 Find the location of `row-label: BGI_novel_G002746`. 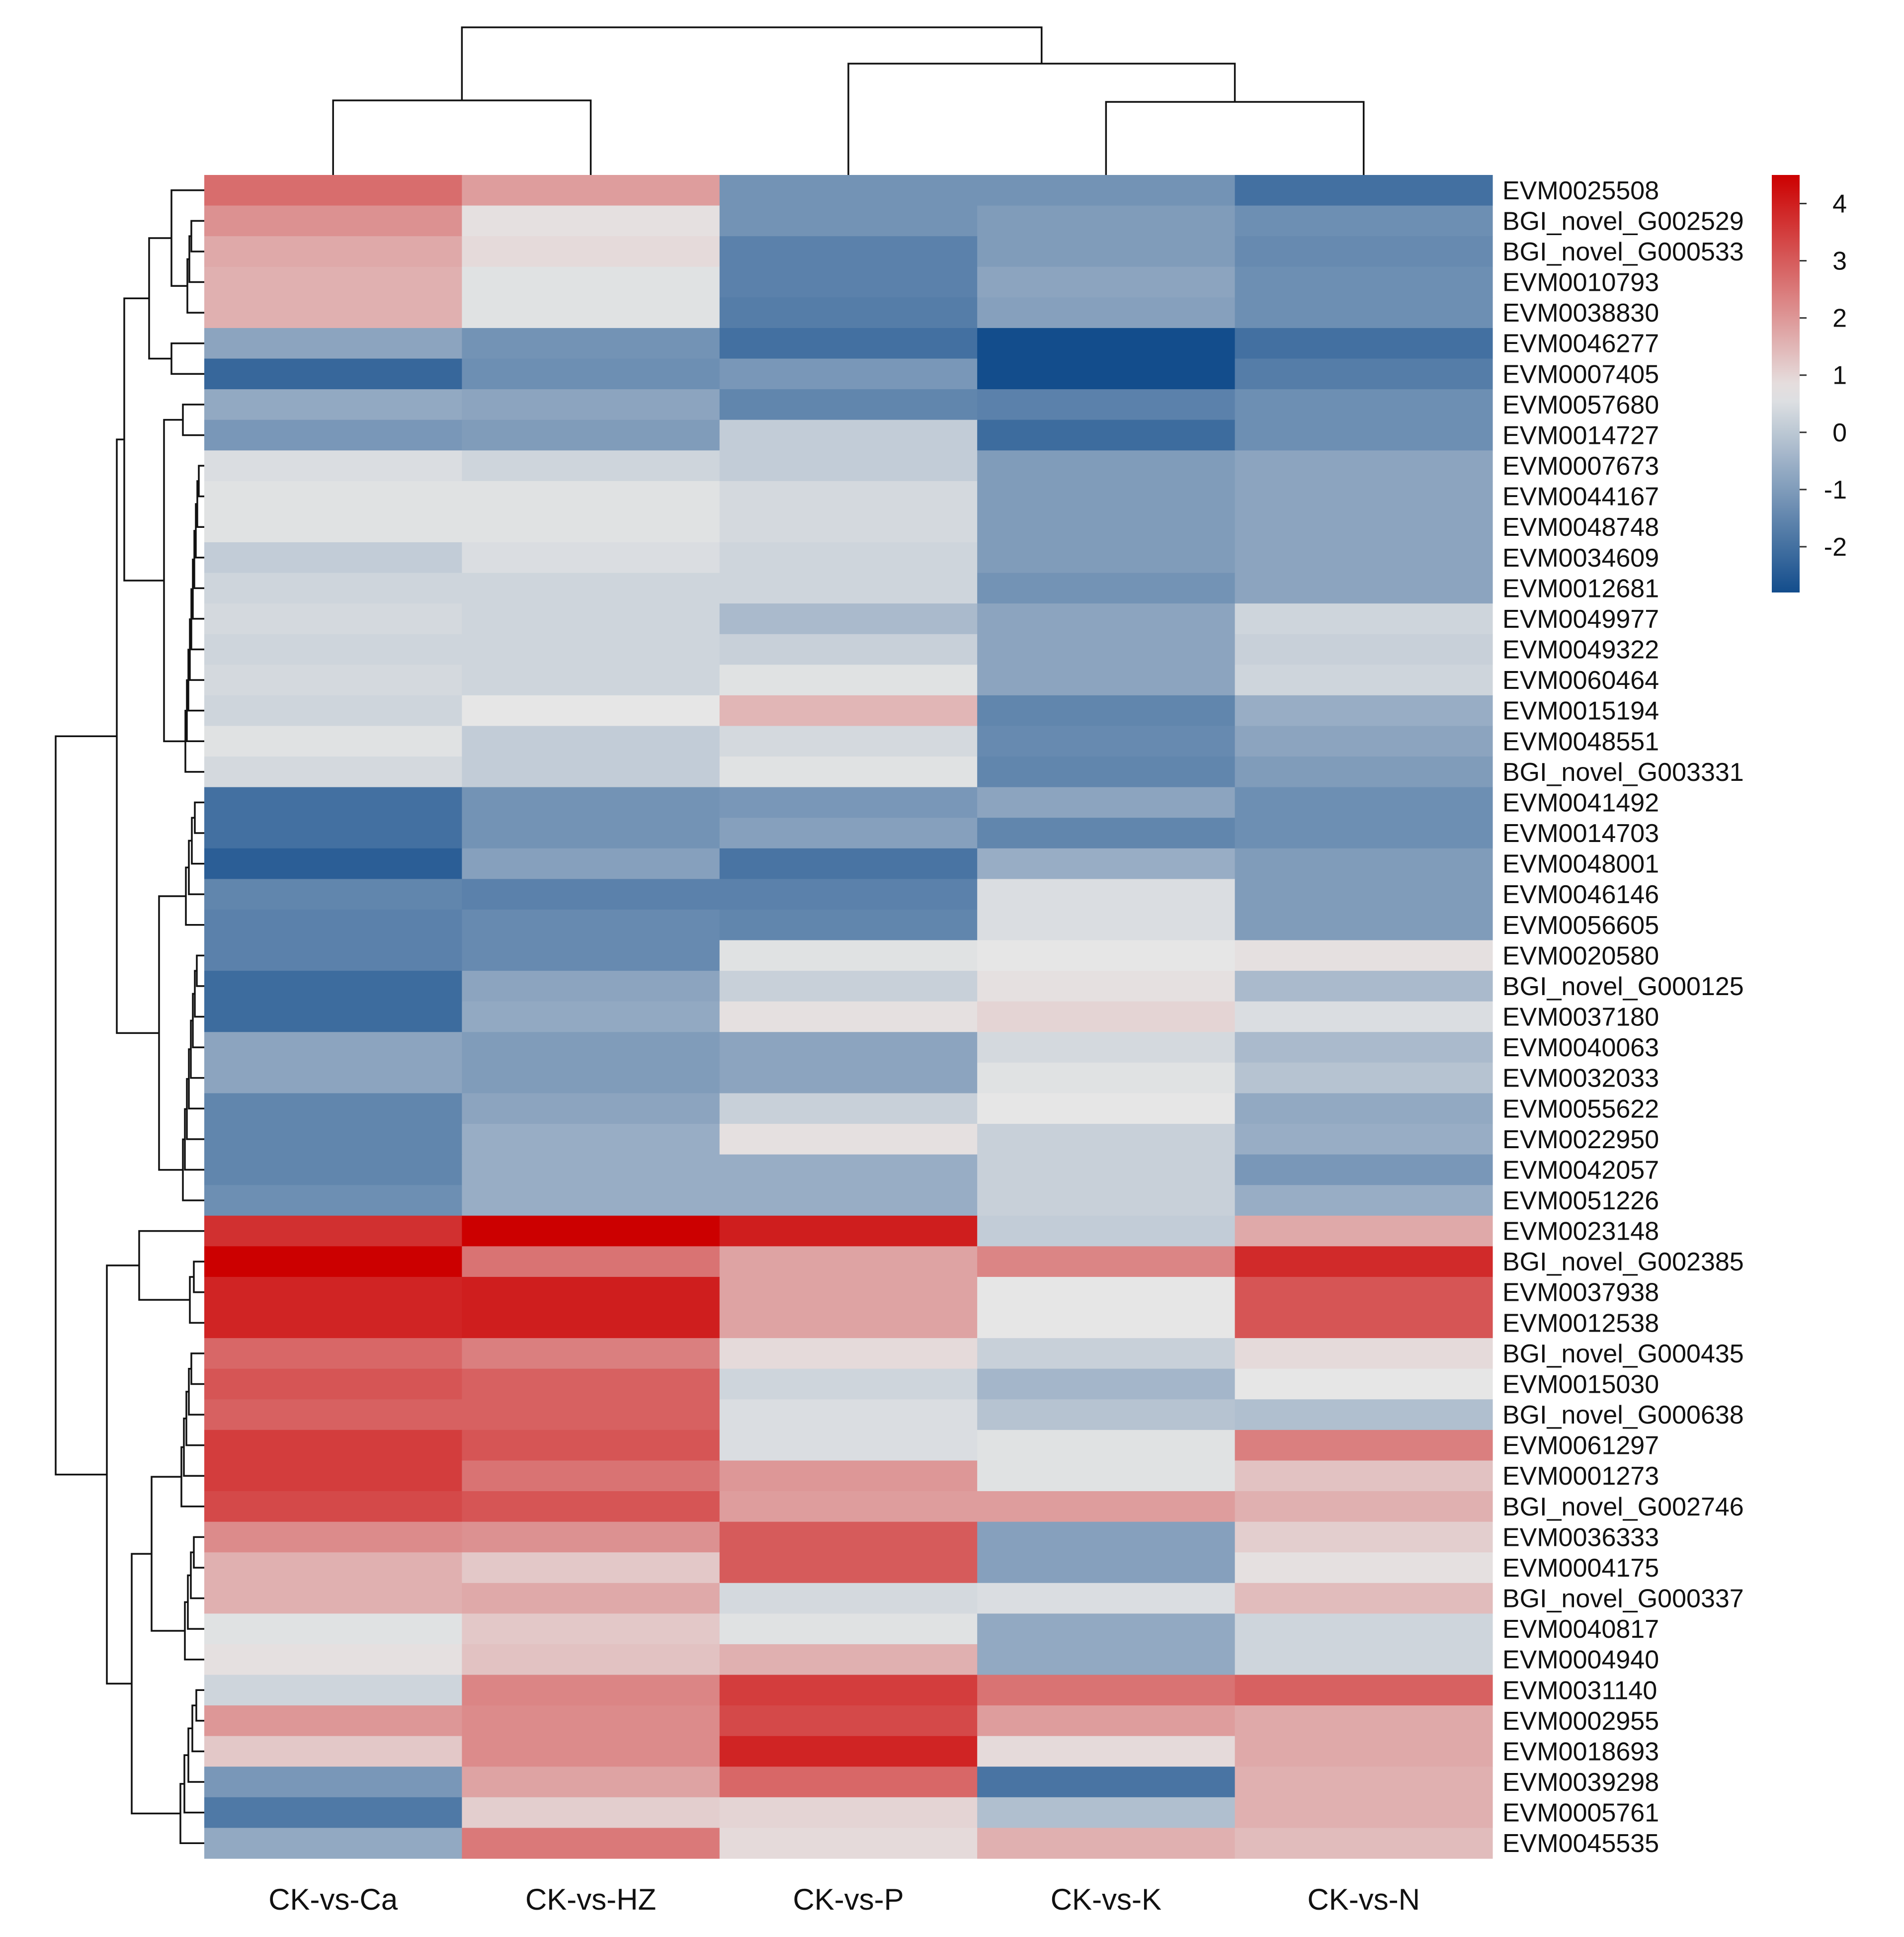

row-label: BGI_novel_G002746 is located at coordinates (1623, 1507).